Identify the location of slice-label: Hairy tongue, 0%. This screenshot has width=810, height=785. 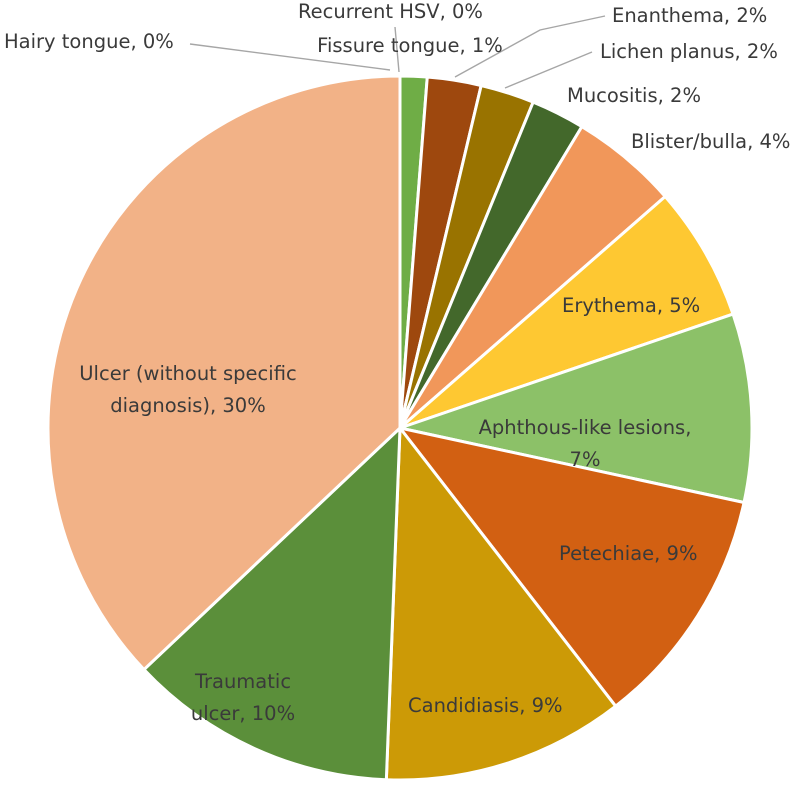
(89, 41).